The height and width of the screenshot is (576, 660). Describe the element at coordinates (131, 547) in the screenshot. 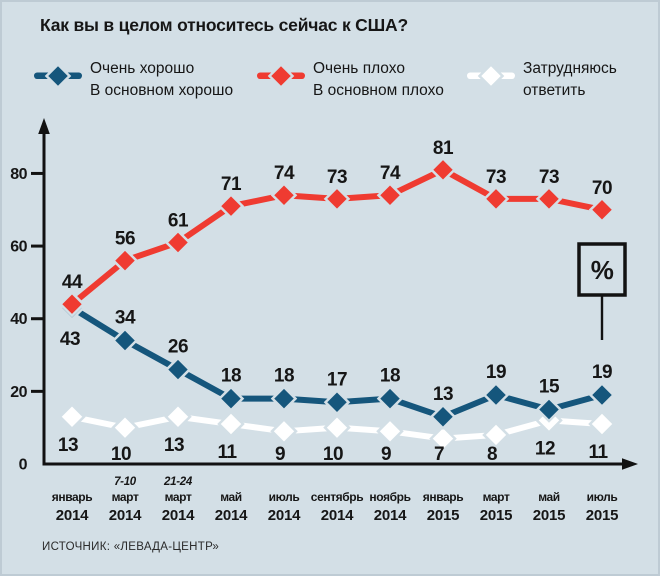

I see `source-note: ИСТОЧНИК: «ЛЕВАДА-ЦЕНТР»` at that location.